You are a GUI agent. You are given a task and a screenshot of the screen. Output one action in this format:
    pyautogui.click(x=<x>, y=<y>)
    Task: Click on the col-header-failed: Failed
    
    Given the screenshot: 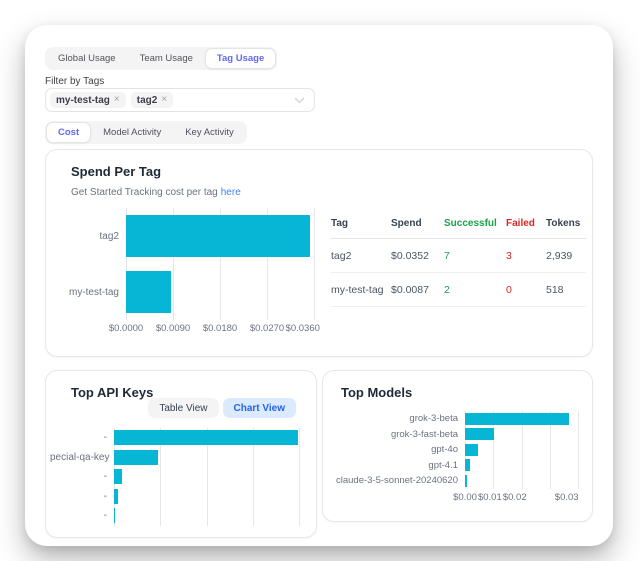 What is the action you would take?
    pyautogui.click(x=526, y=224)
    